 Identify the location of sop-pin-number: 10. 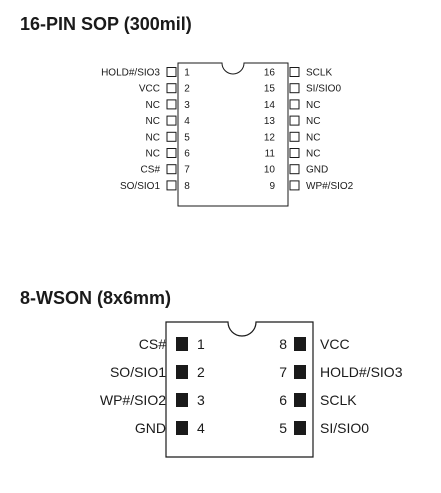
(270, 170).